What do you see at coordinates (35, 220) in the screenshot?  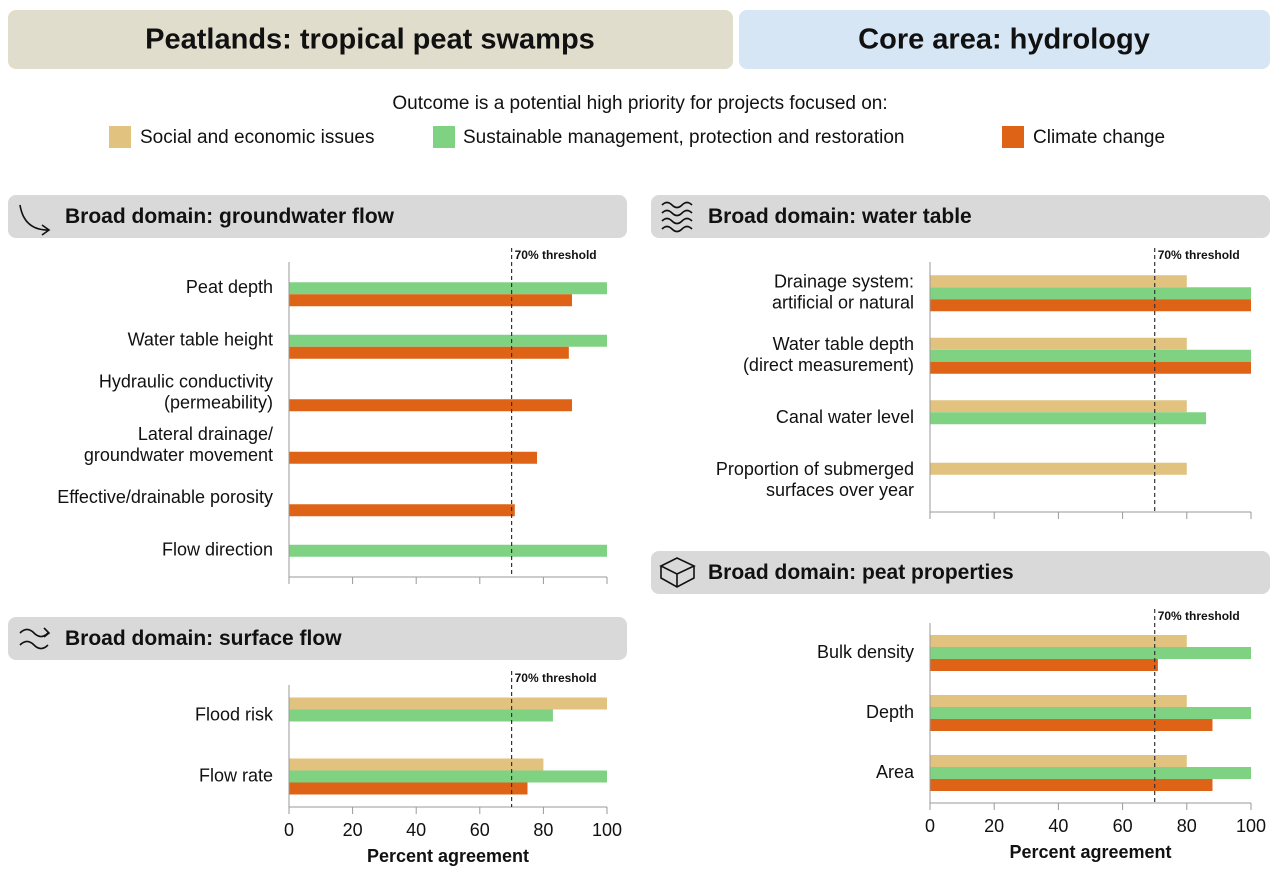 I see `icon-groundwater` at bounding box center [35, 220].